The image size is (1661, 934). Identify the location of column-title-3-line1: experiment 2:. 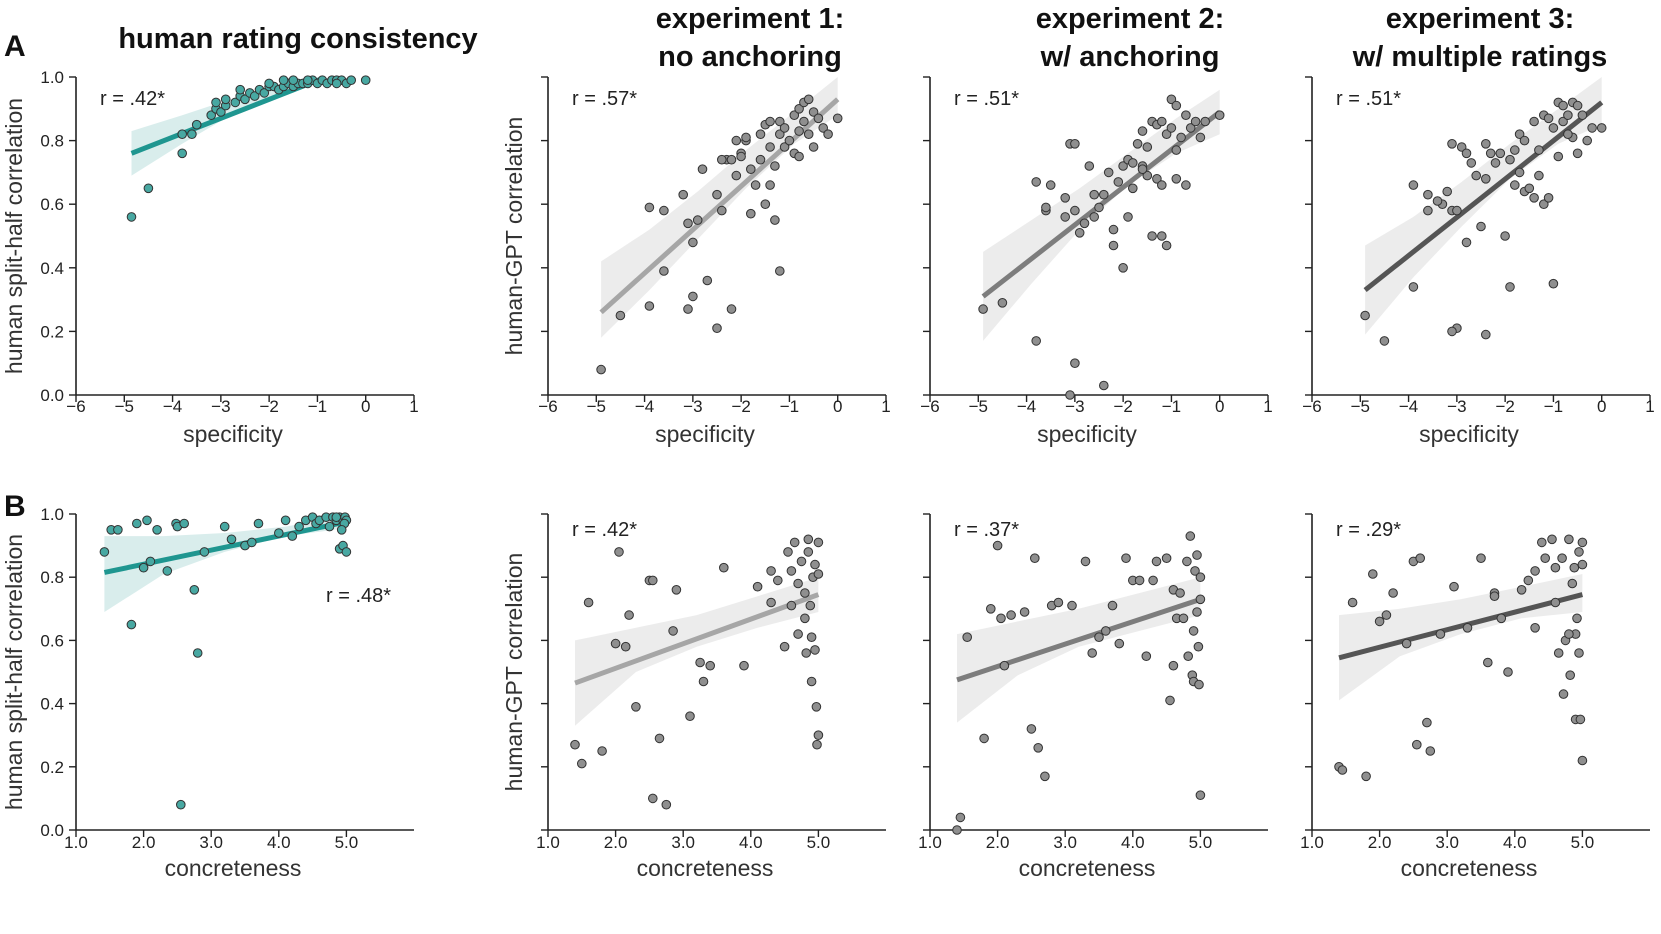
(1130, 19).